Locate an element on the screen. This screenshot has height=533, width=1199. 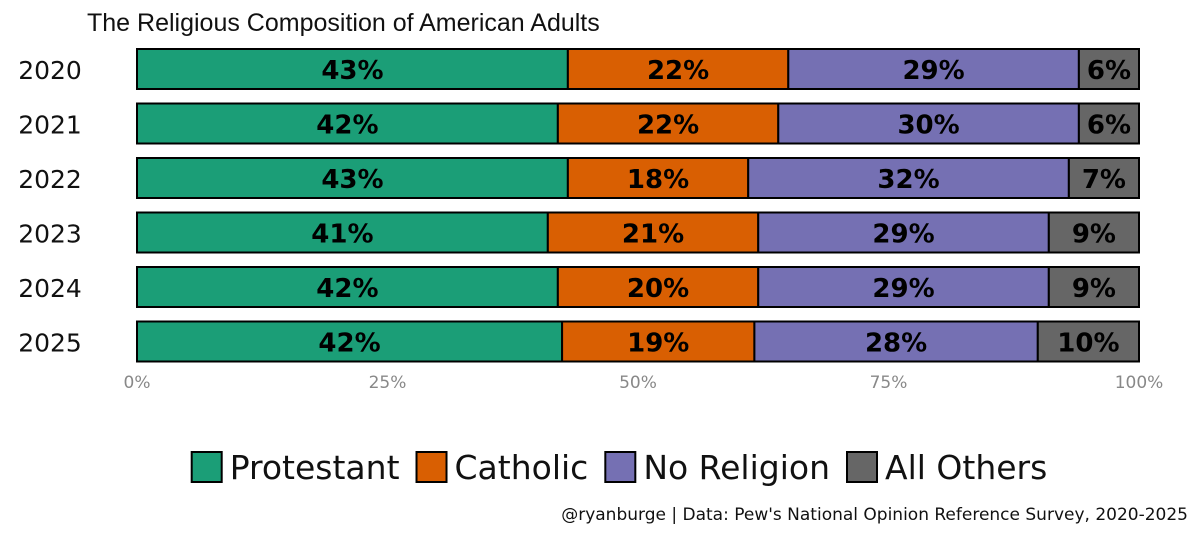
bar-all-others-2024 is located at coordinates (1093, 287).